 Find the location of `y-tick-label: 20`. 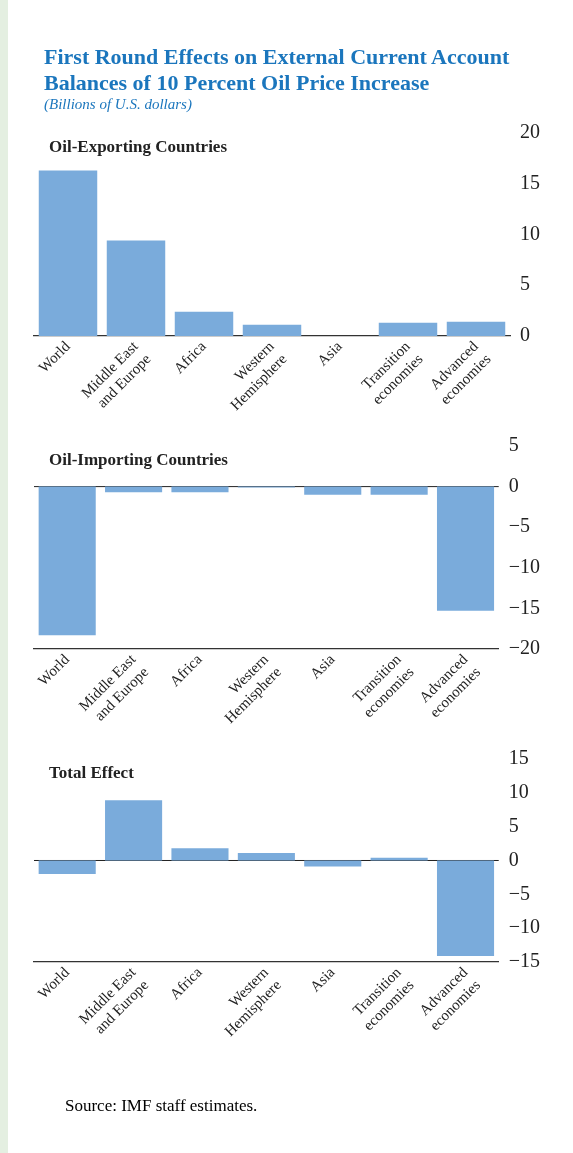

y-tick-label: 20 is located at coordinates (530, 131).